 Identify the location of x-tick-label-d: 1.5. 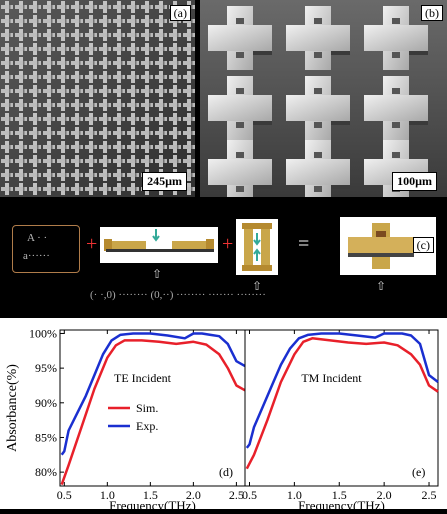
(150, 495).